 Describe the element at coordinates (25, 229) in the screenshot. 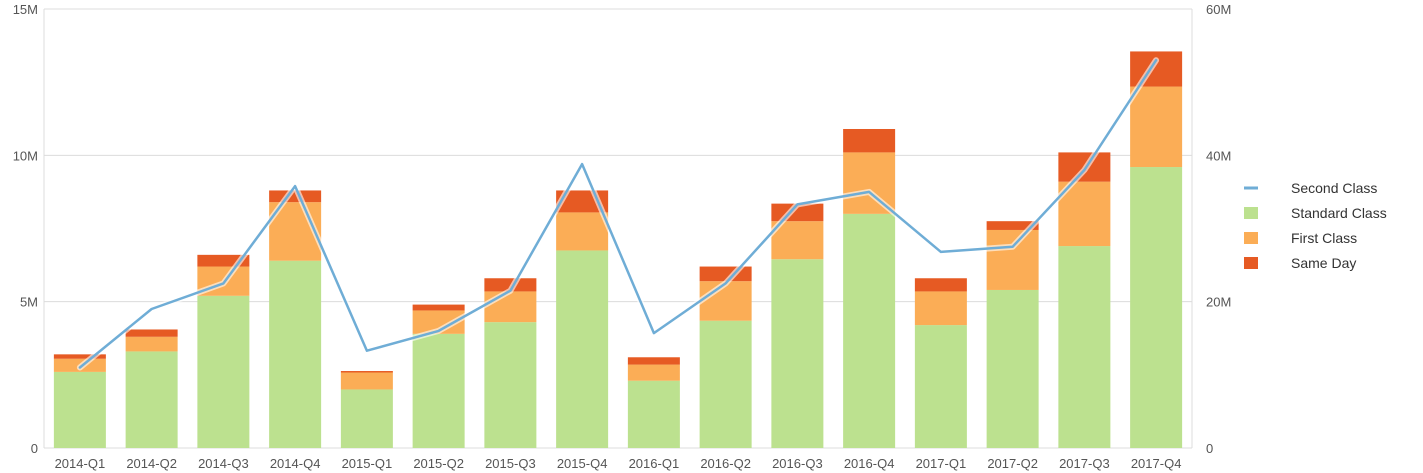

I see `left-axis: 0 5M 10M 15M` at that location.